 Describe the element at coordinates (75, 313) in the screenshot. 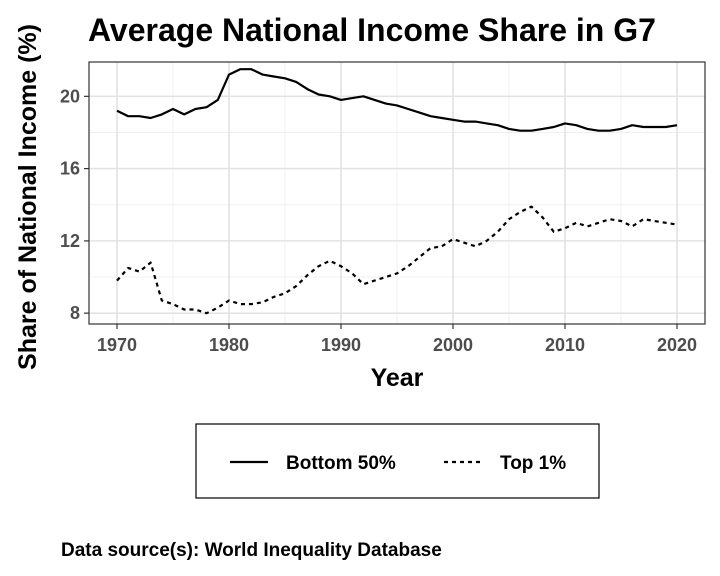

I see `y-tick-label: 8` at that location.